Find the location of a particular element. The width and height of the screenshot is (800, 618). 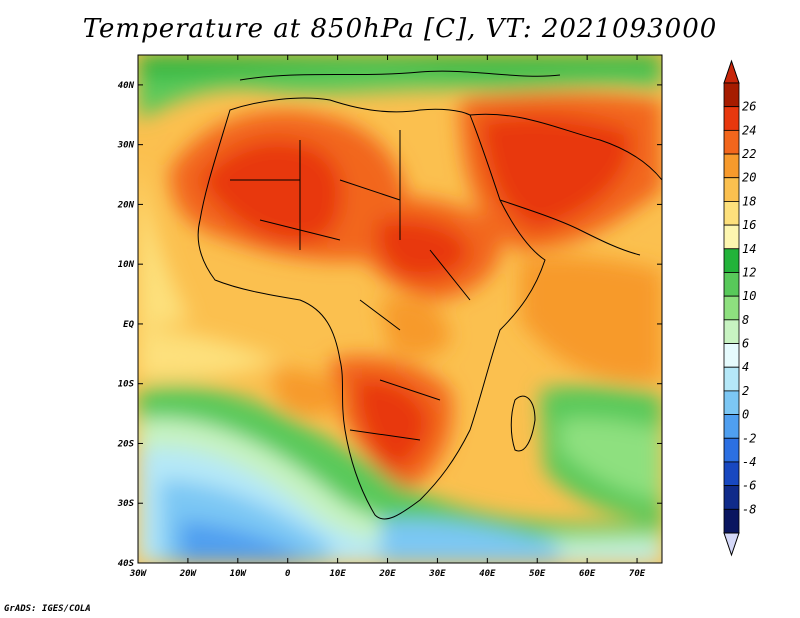

colorbar-label: 24 is located at coordinates (749, 130).